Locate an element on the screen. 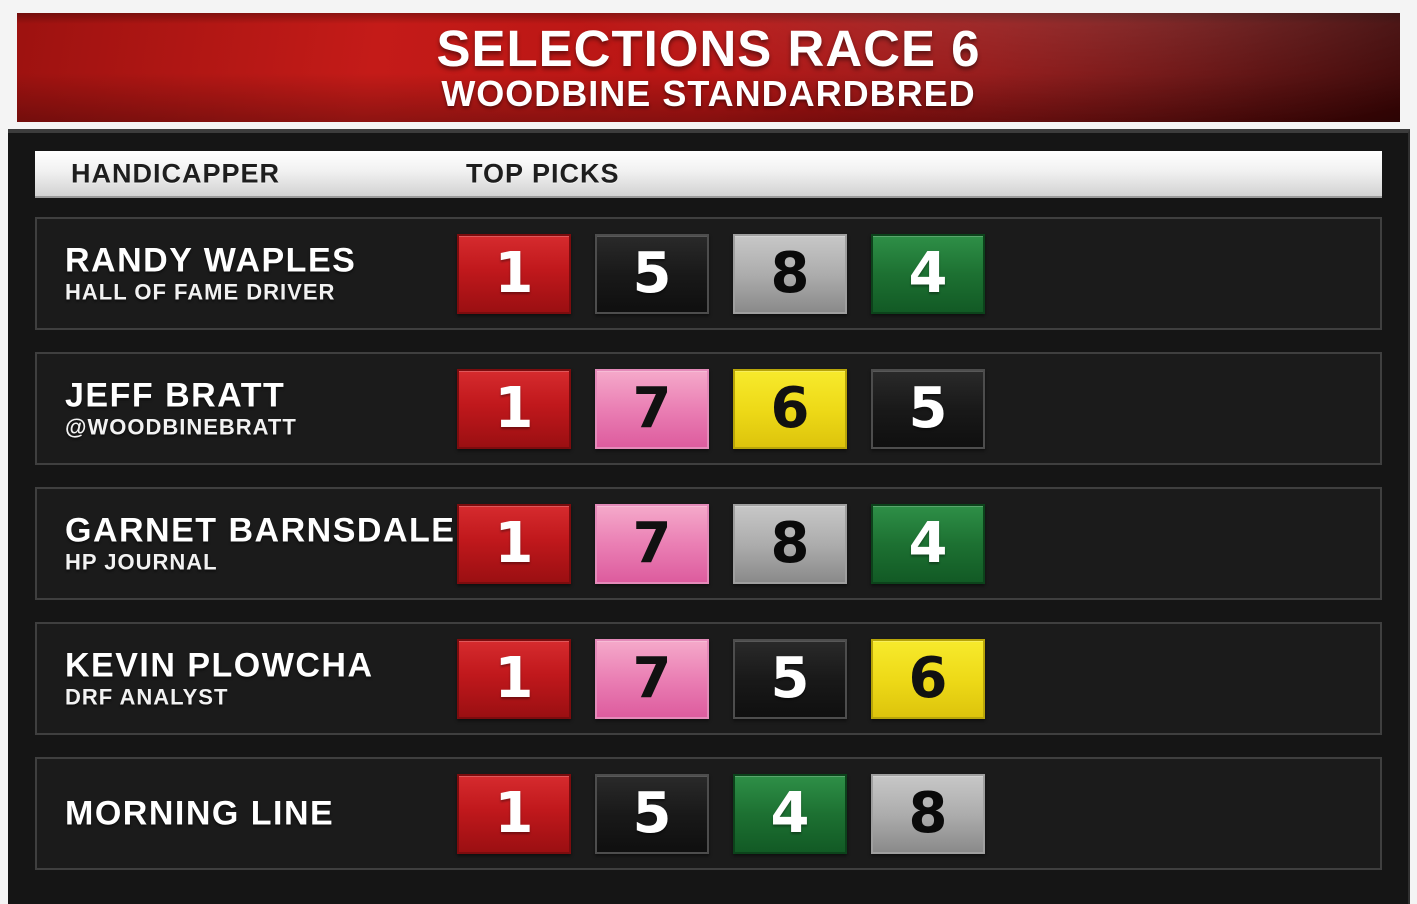  pick-list: 1 7 8 4 is located at coordinates (721, 543).